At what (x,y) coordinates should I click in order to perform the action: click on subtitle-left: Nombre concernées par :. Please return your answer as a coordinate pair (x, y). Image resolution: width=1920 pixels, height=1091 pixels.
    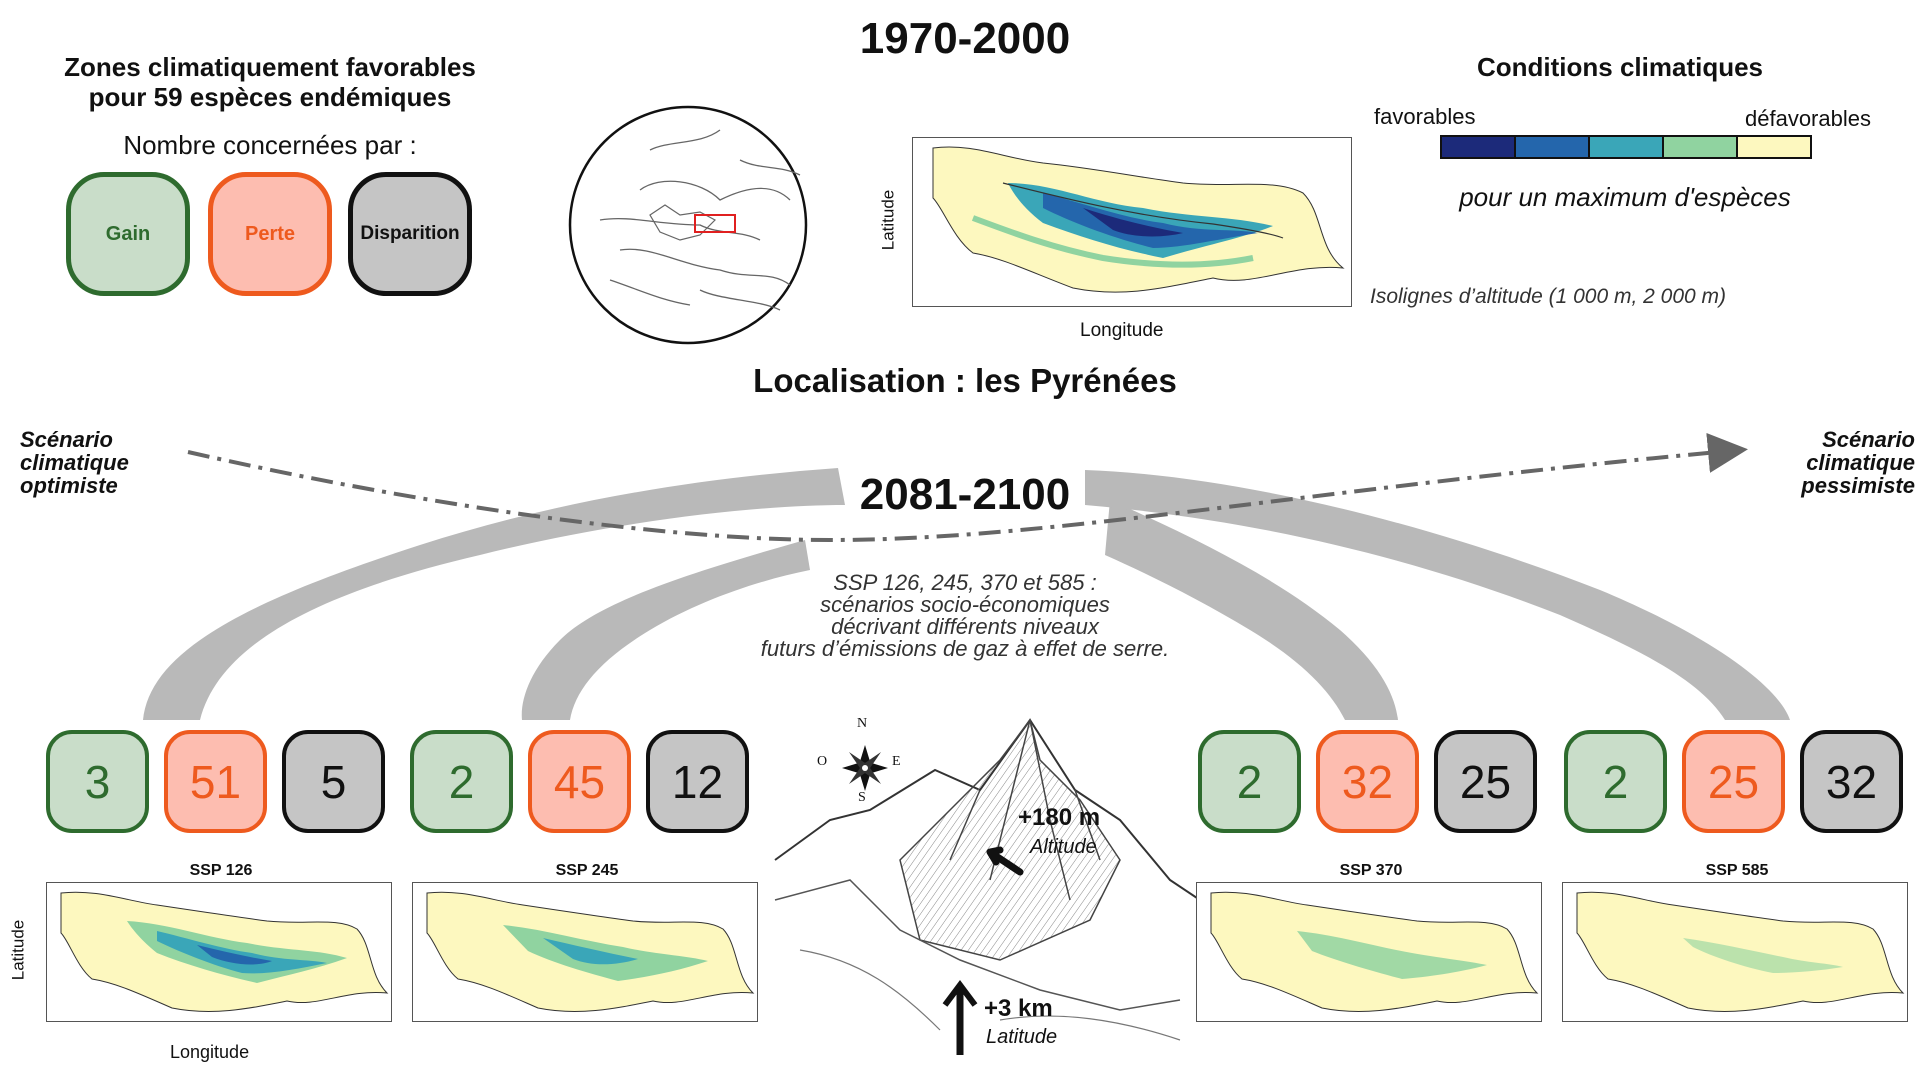
    Looking at the image, I should click on (270, 145).